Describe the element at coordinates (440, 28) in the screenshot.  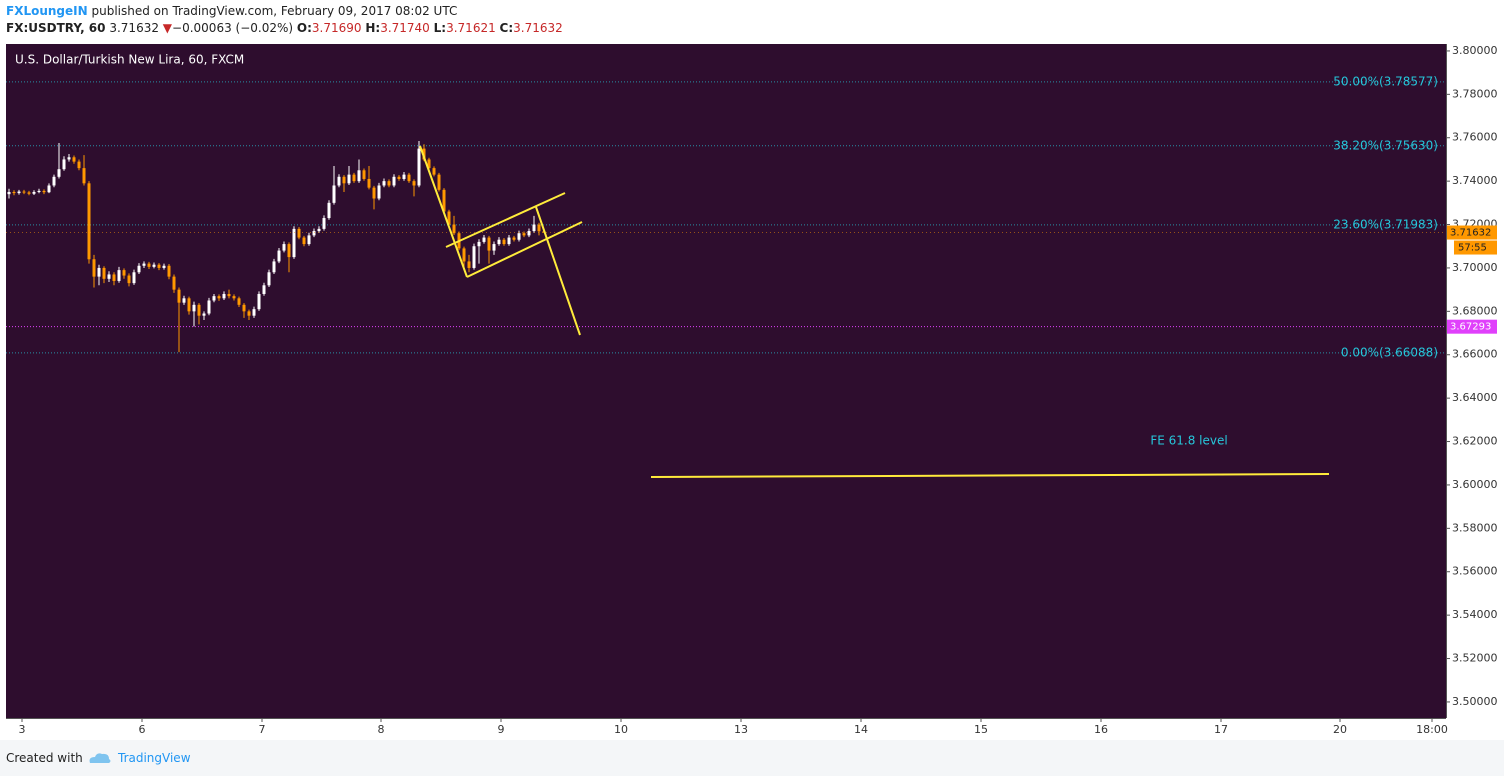
I see `ohlc-key: L:` at that location.